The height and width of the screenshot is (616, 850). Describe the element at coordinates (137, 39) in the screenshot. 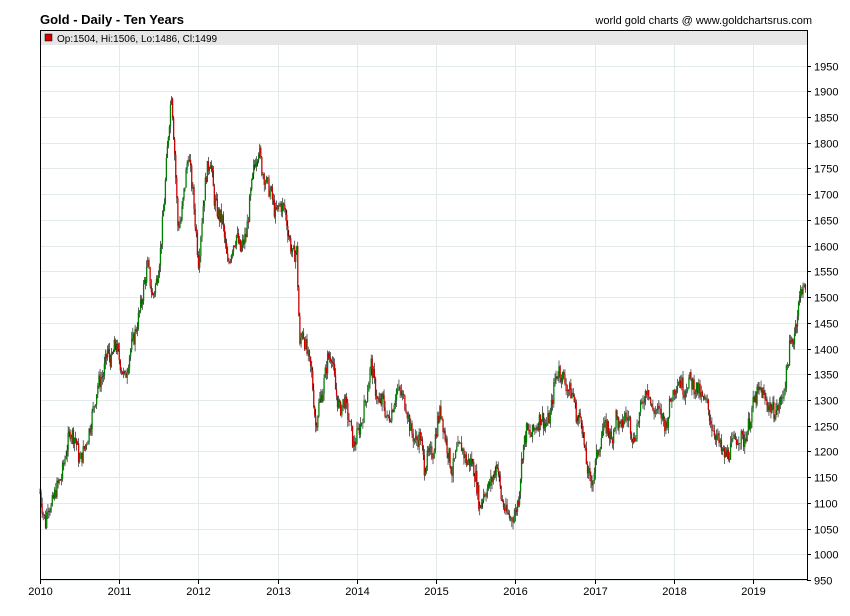

I see `legend-ohlc-text: Op:1504, Hi:1506, Lo:1486, Cl:1499` at that location.